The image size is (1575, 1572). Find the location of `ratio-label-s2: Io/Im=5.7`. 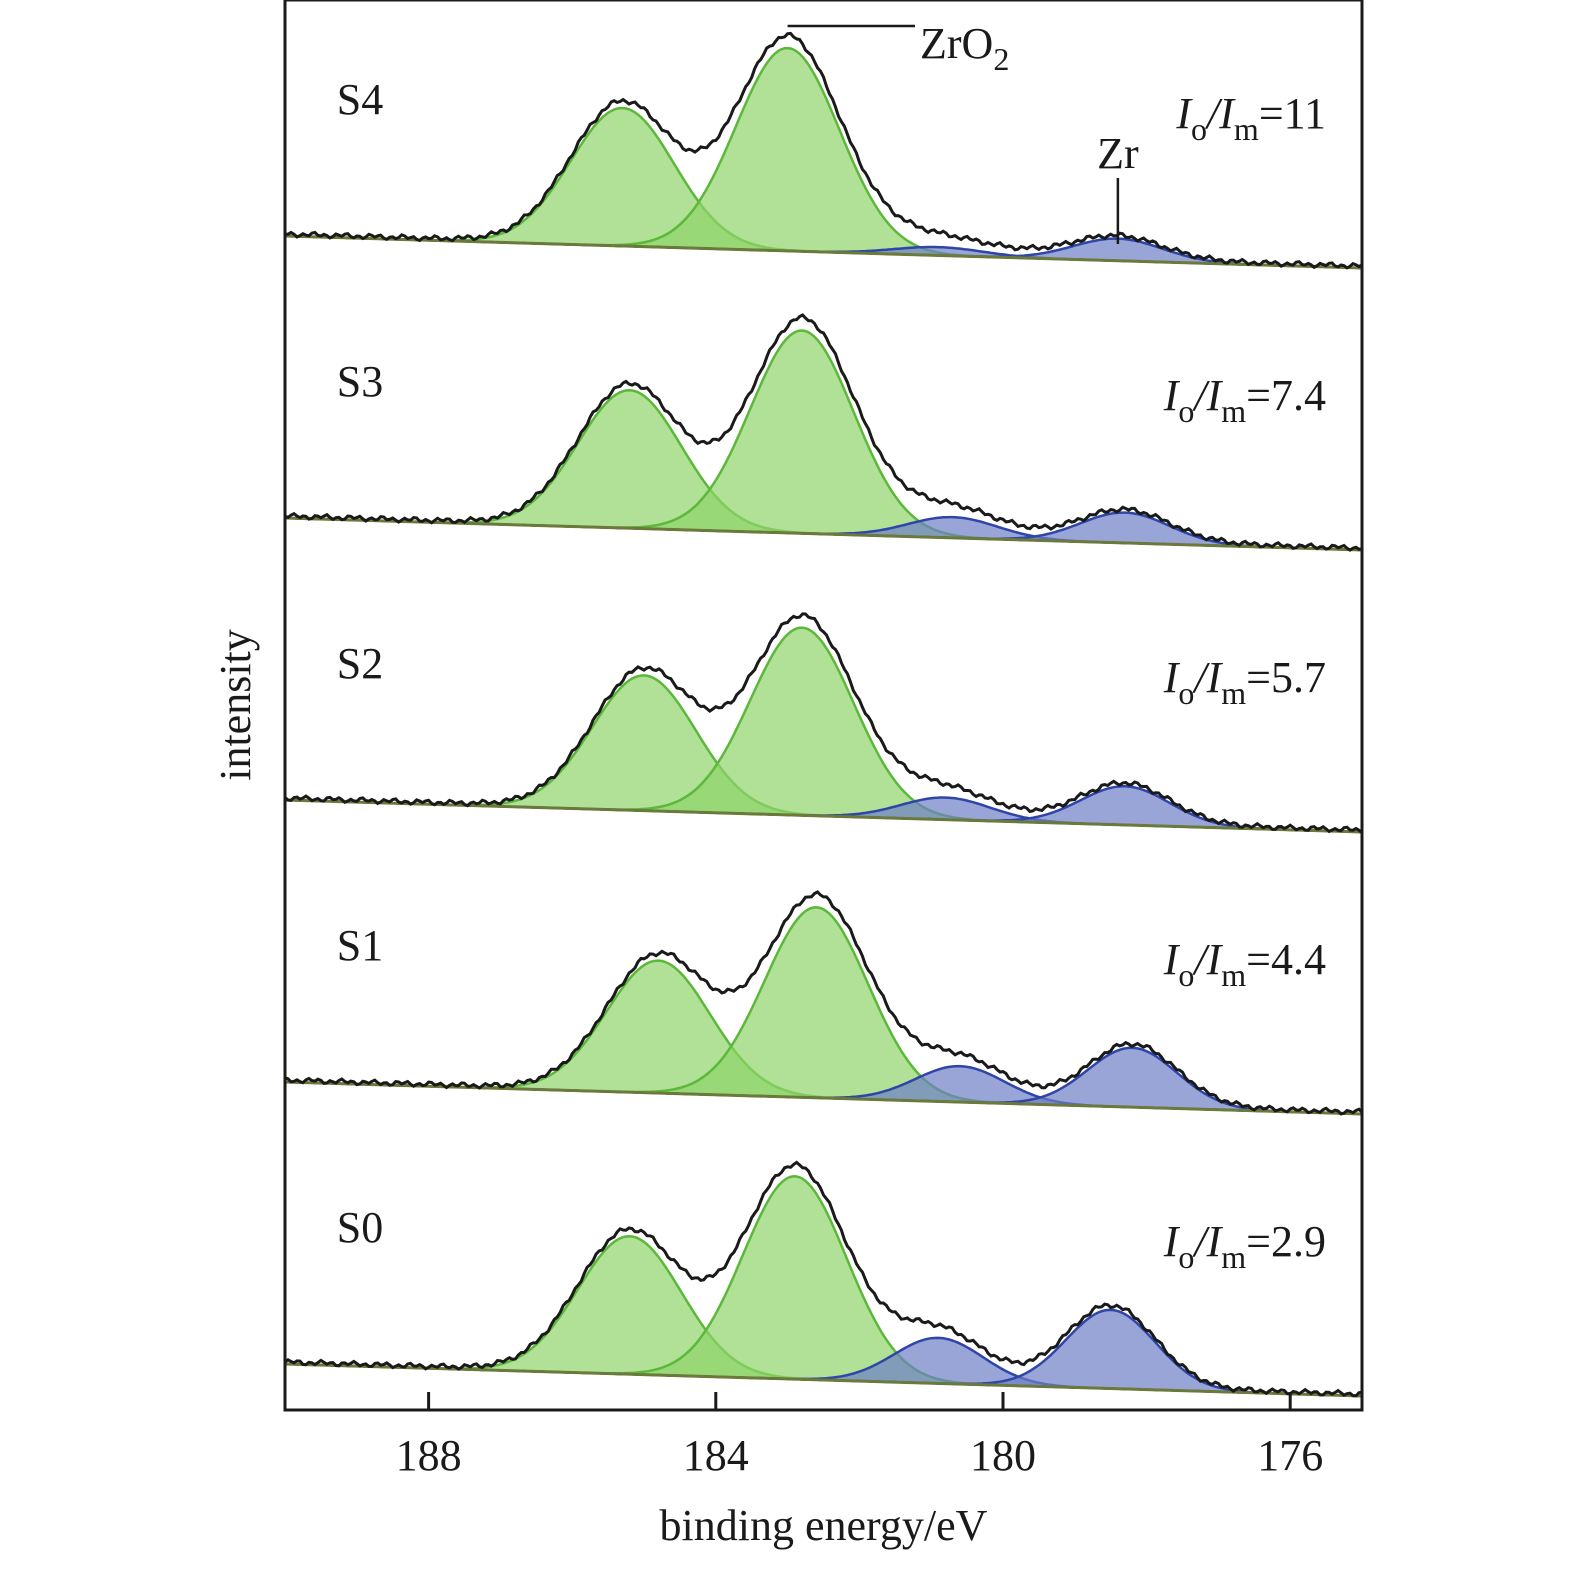

ratio-label-s2: Io/Im=5.7 is located at coordinates (1244, 682).